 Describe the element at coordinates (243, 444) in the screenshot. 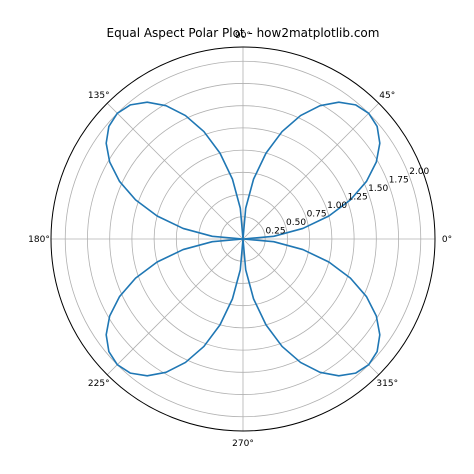

I see `theta-tick-label: 270°` at that location.